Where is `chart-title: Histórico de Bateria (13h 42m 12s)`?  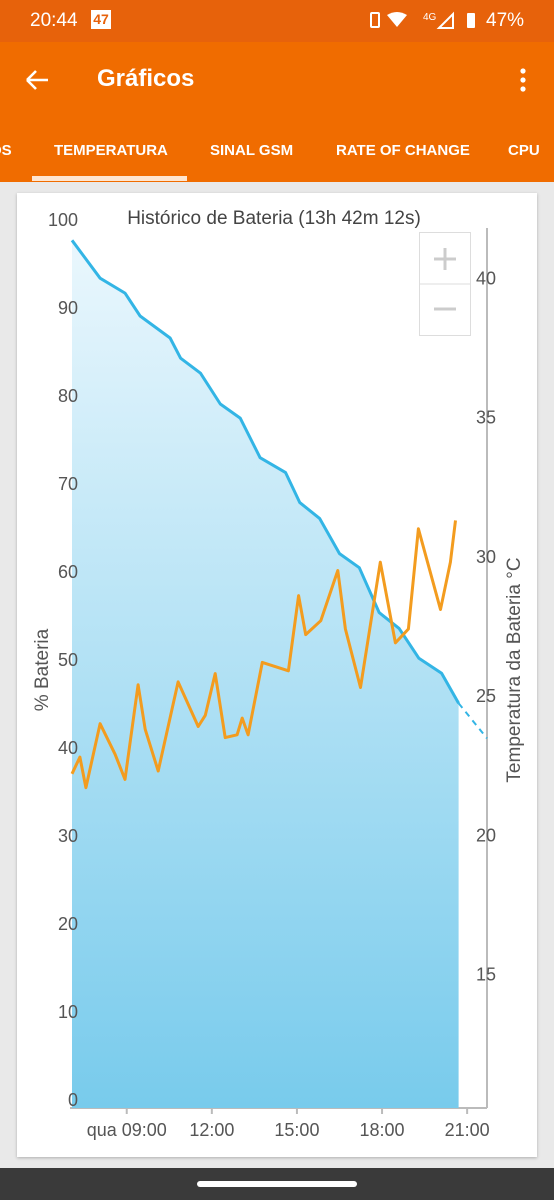
chart-title: Histórico de Bateria (13h 42m 12s) is located at coordinates (274, 218).